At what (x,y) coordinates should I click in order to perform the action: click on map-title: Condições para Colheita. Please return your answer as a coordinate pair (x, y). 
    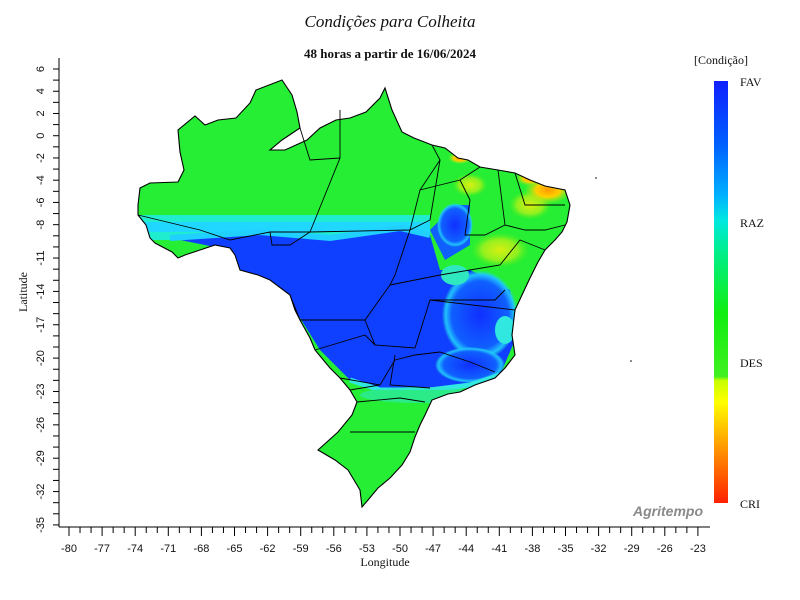
    Looking at the image, I should click on (390, 21).